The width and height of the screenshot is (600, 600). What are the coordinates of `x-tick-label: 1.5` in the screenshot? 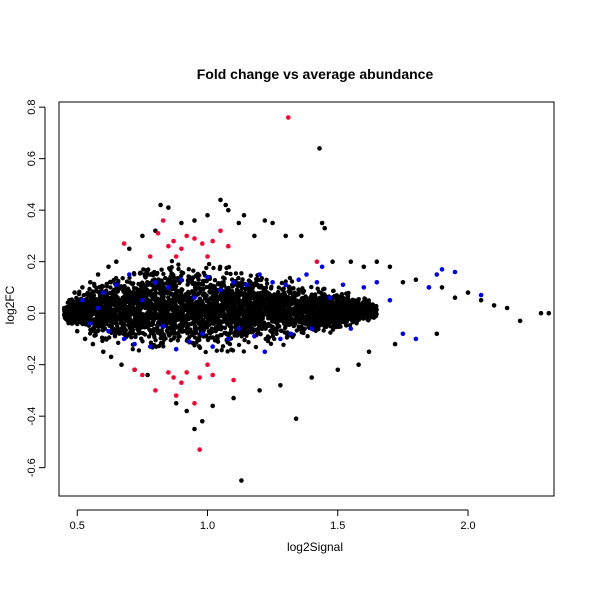 It's located at (337, 526).